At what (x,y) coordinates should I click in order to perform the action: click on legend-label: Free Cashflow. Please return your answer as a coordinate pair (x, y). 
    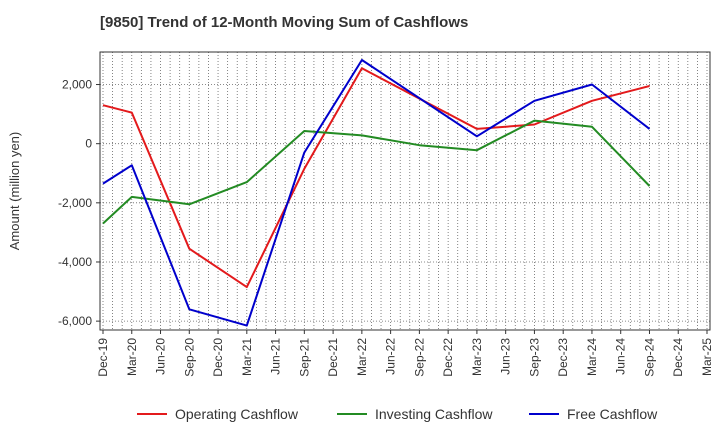
    Looking at the image, I should click on (612, 414).